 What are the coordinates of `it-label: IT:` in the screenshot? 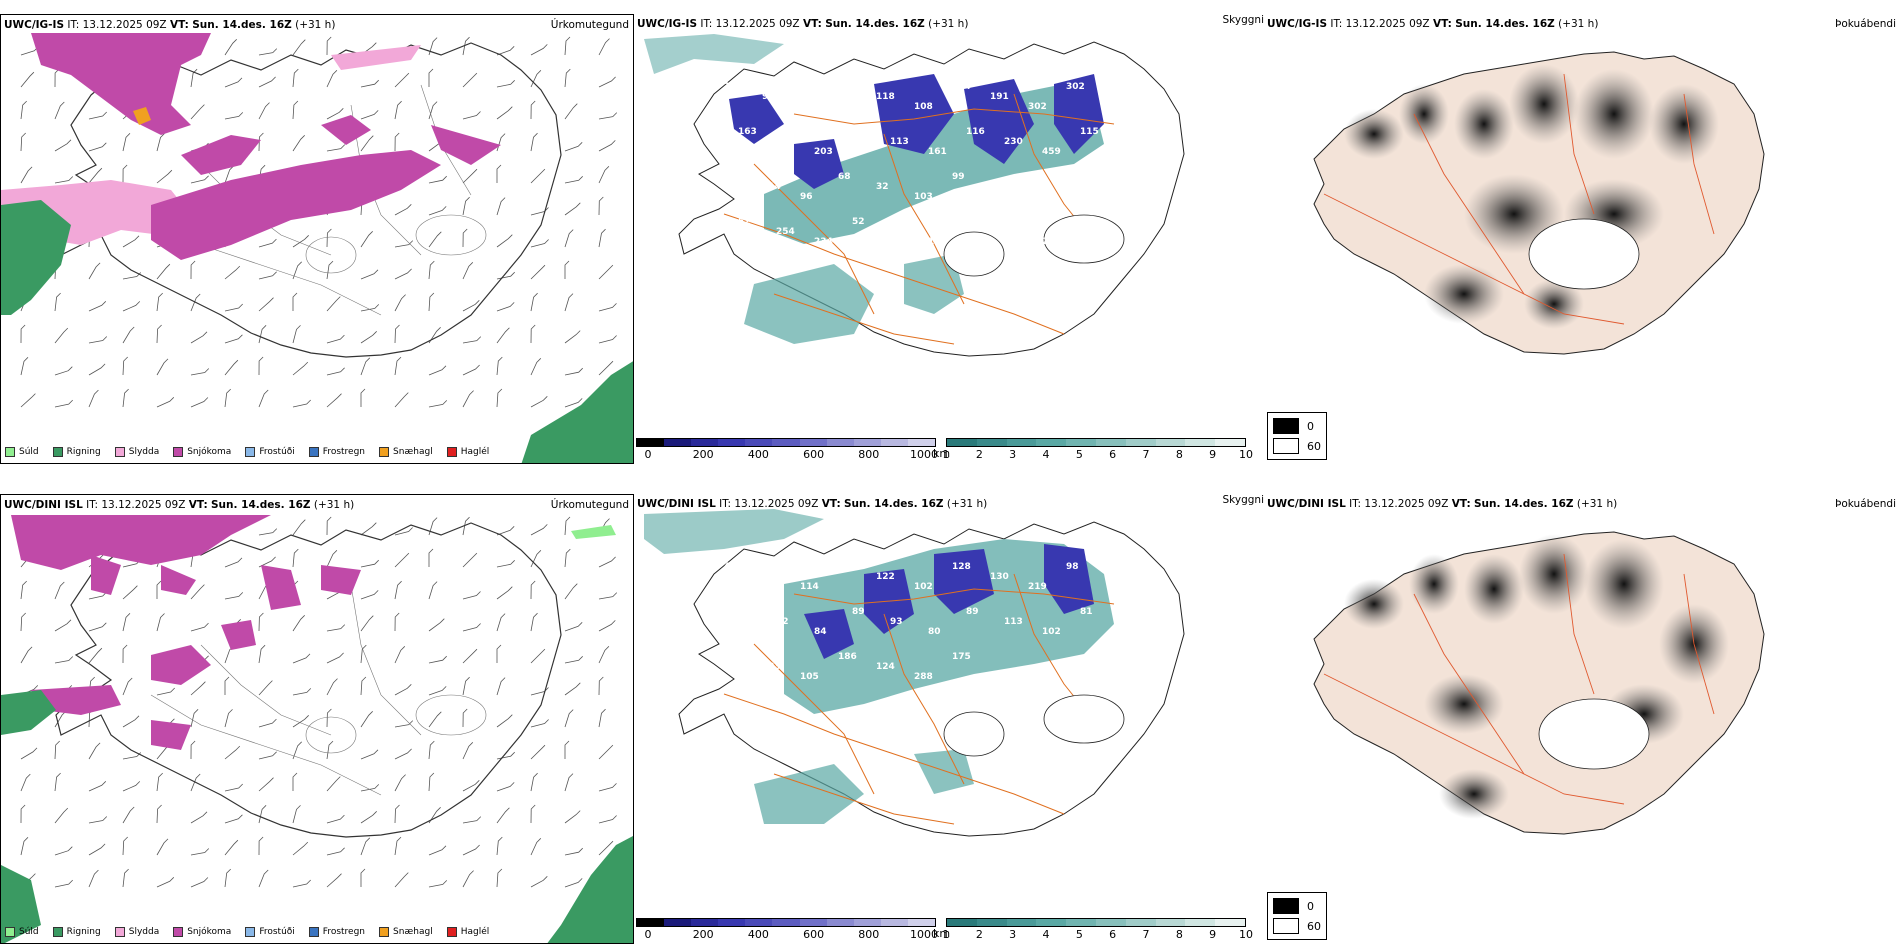 It's located at (1355, 504).